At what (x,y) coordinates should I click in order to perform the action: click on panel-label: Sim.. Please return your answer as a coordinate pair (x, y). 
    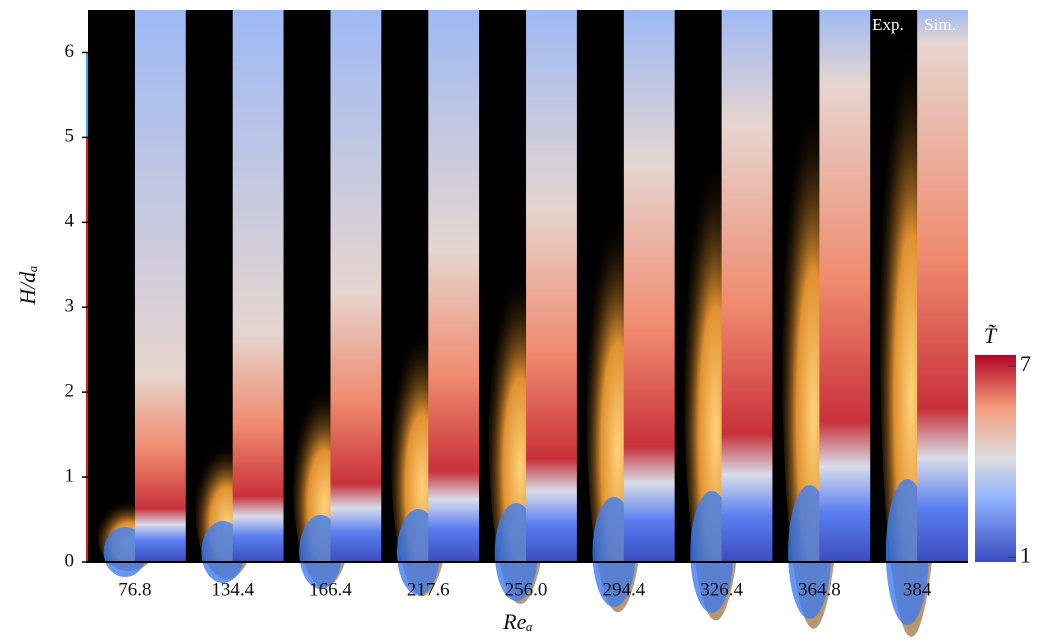
    Looking at the image, I should click on (940, 24).